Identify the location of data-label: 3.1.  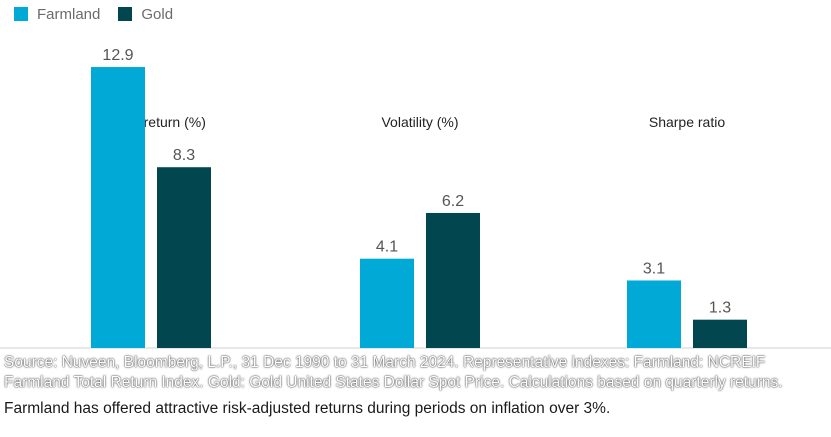
(654, 268).